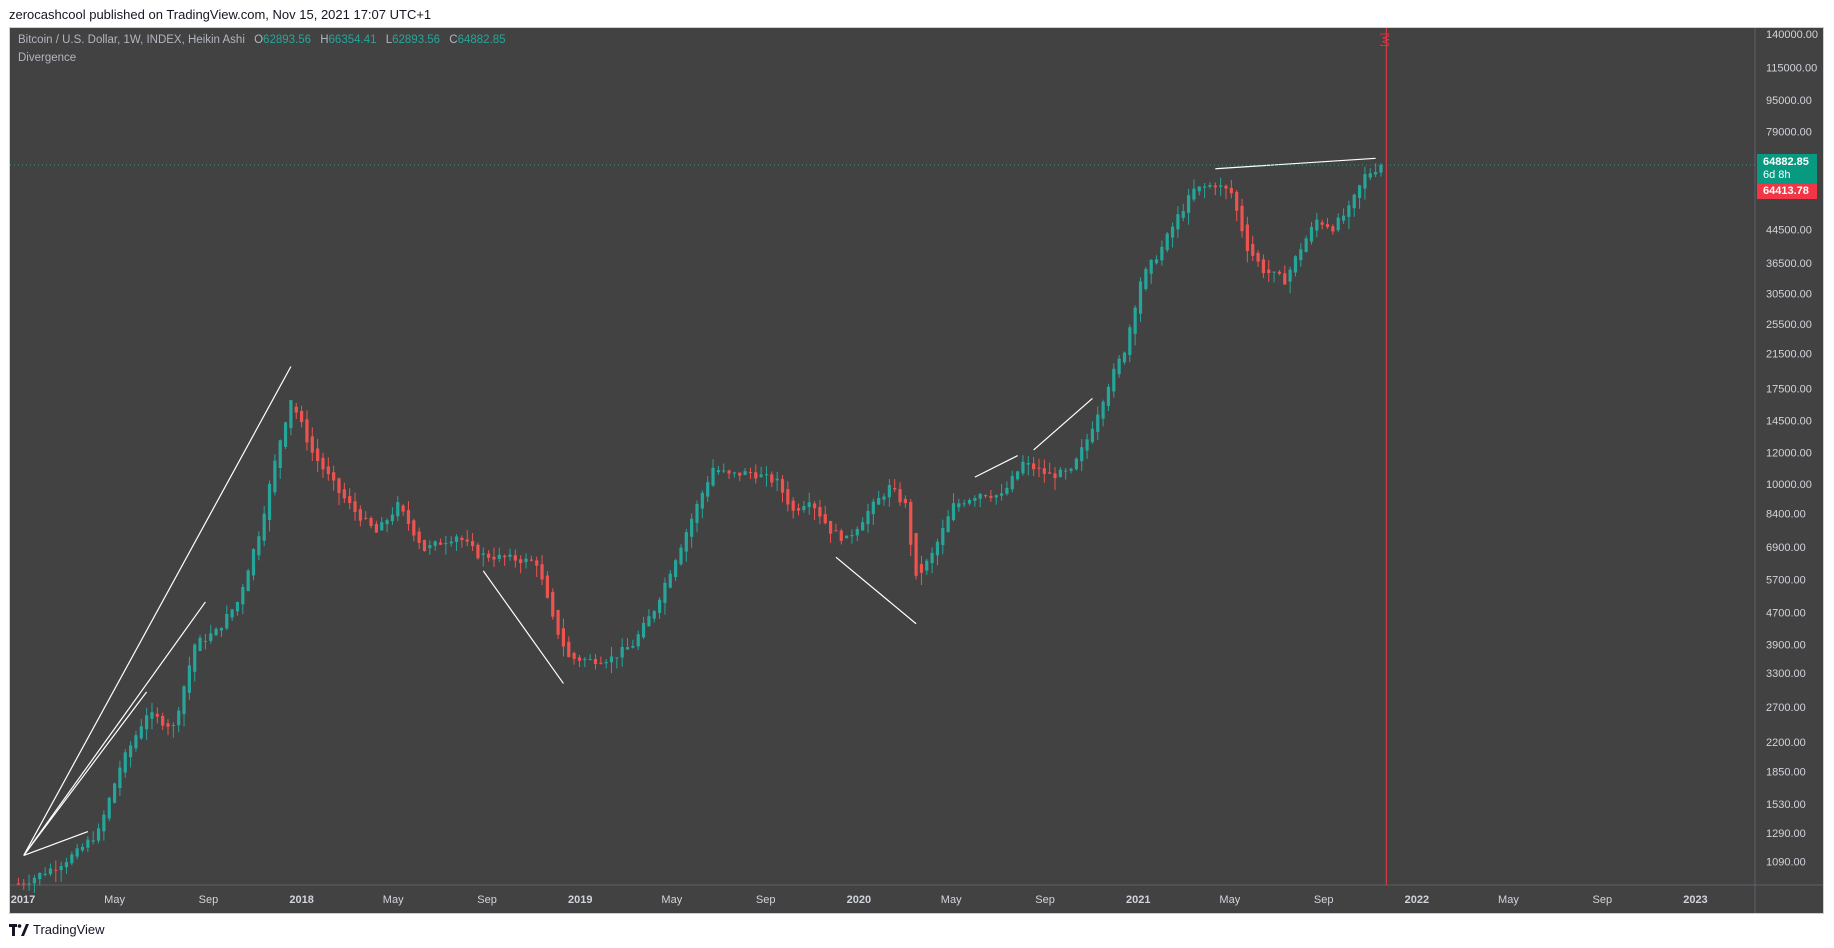 This screenshot has height=948, width=1834. What do you see at coordinates (1789, 389) in the screenshot?
I see `price-tick-label: 17500.00` at bounding box center [1789, 389].